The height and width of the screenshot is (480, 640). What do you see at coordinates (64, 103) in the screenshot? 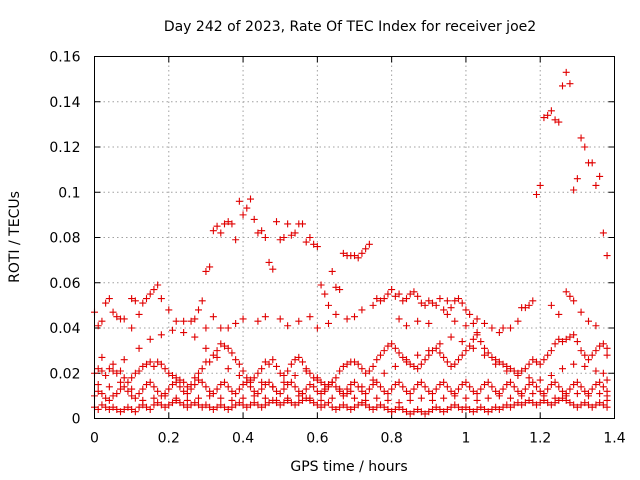
I see `y-tick-label: 0.14` at bounding box center [64, 103].